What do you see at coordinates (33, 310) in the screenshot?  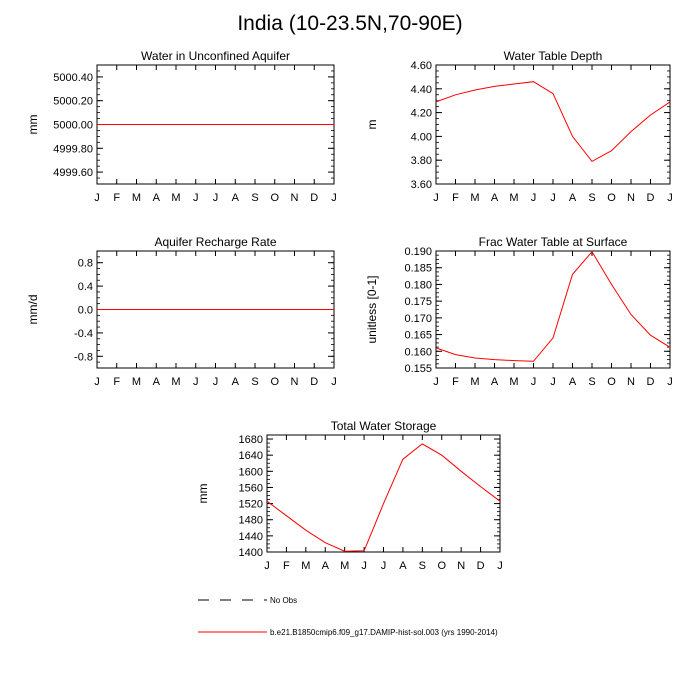 I see `panel-3-ylabel: mm/d` at bounding box center [33, 310].